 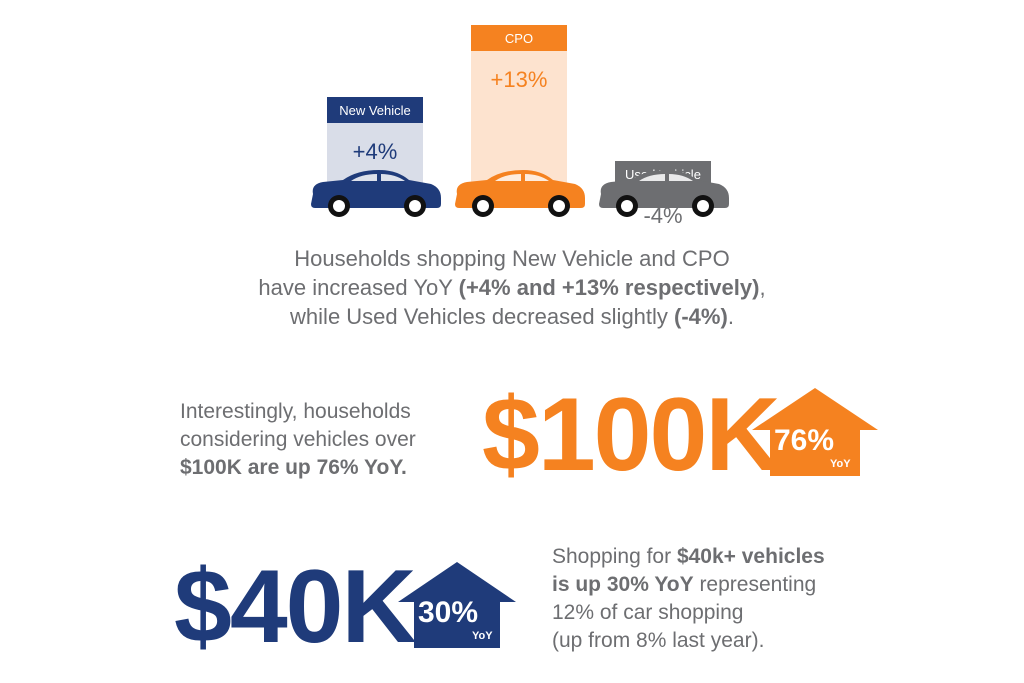 What do you see at coordinates (804, 440) in the screenshot?
I see `stat-100k-pct: 76%` at bounding box center [804, 440].